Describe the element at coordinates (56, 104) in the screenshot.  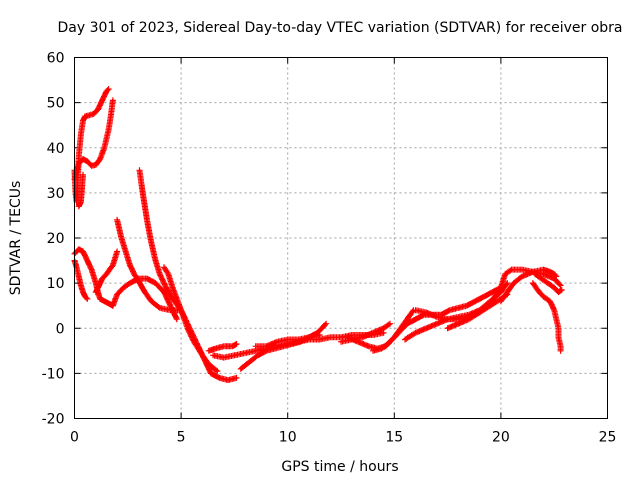
I see `y-tick-label: 50` at that location.